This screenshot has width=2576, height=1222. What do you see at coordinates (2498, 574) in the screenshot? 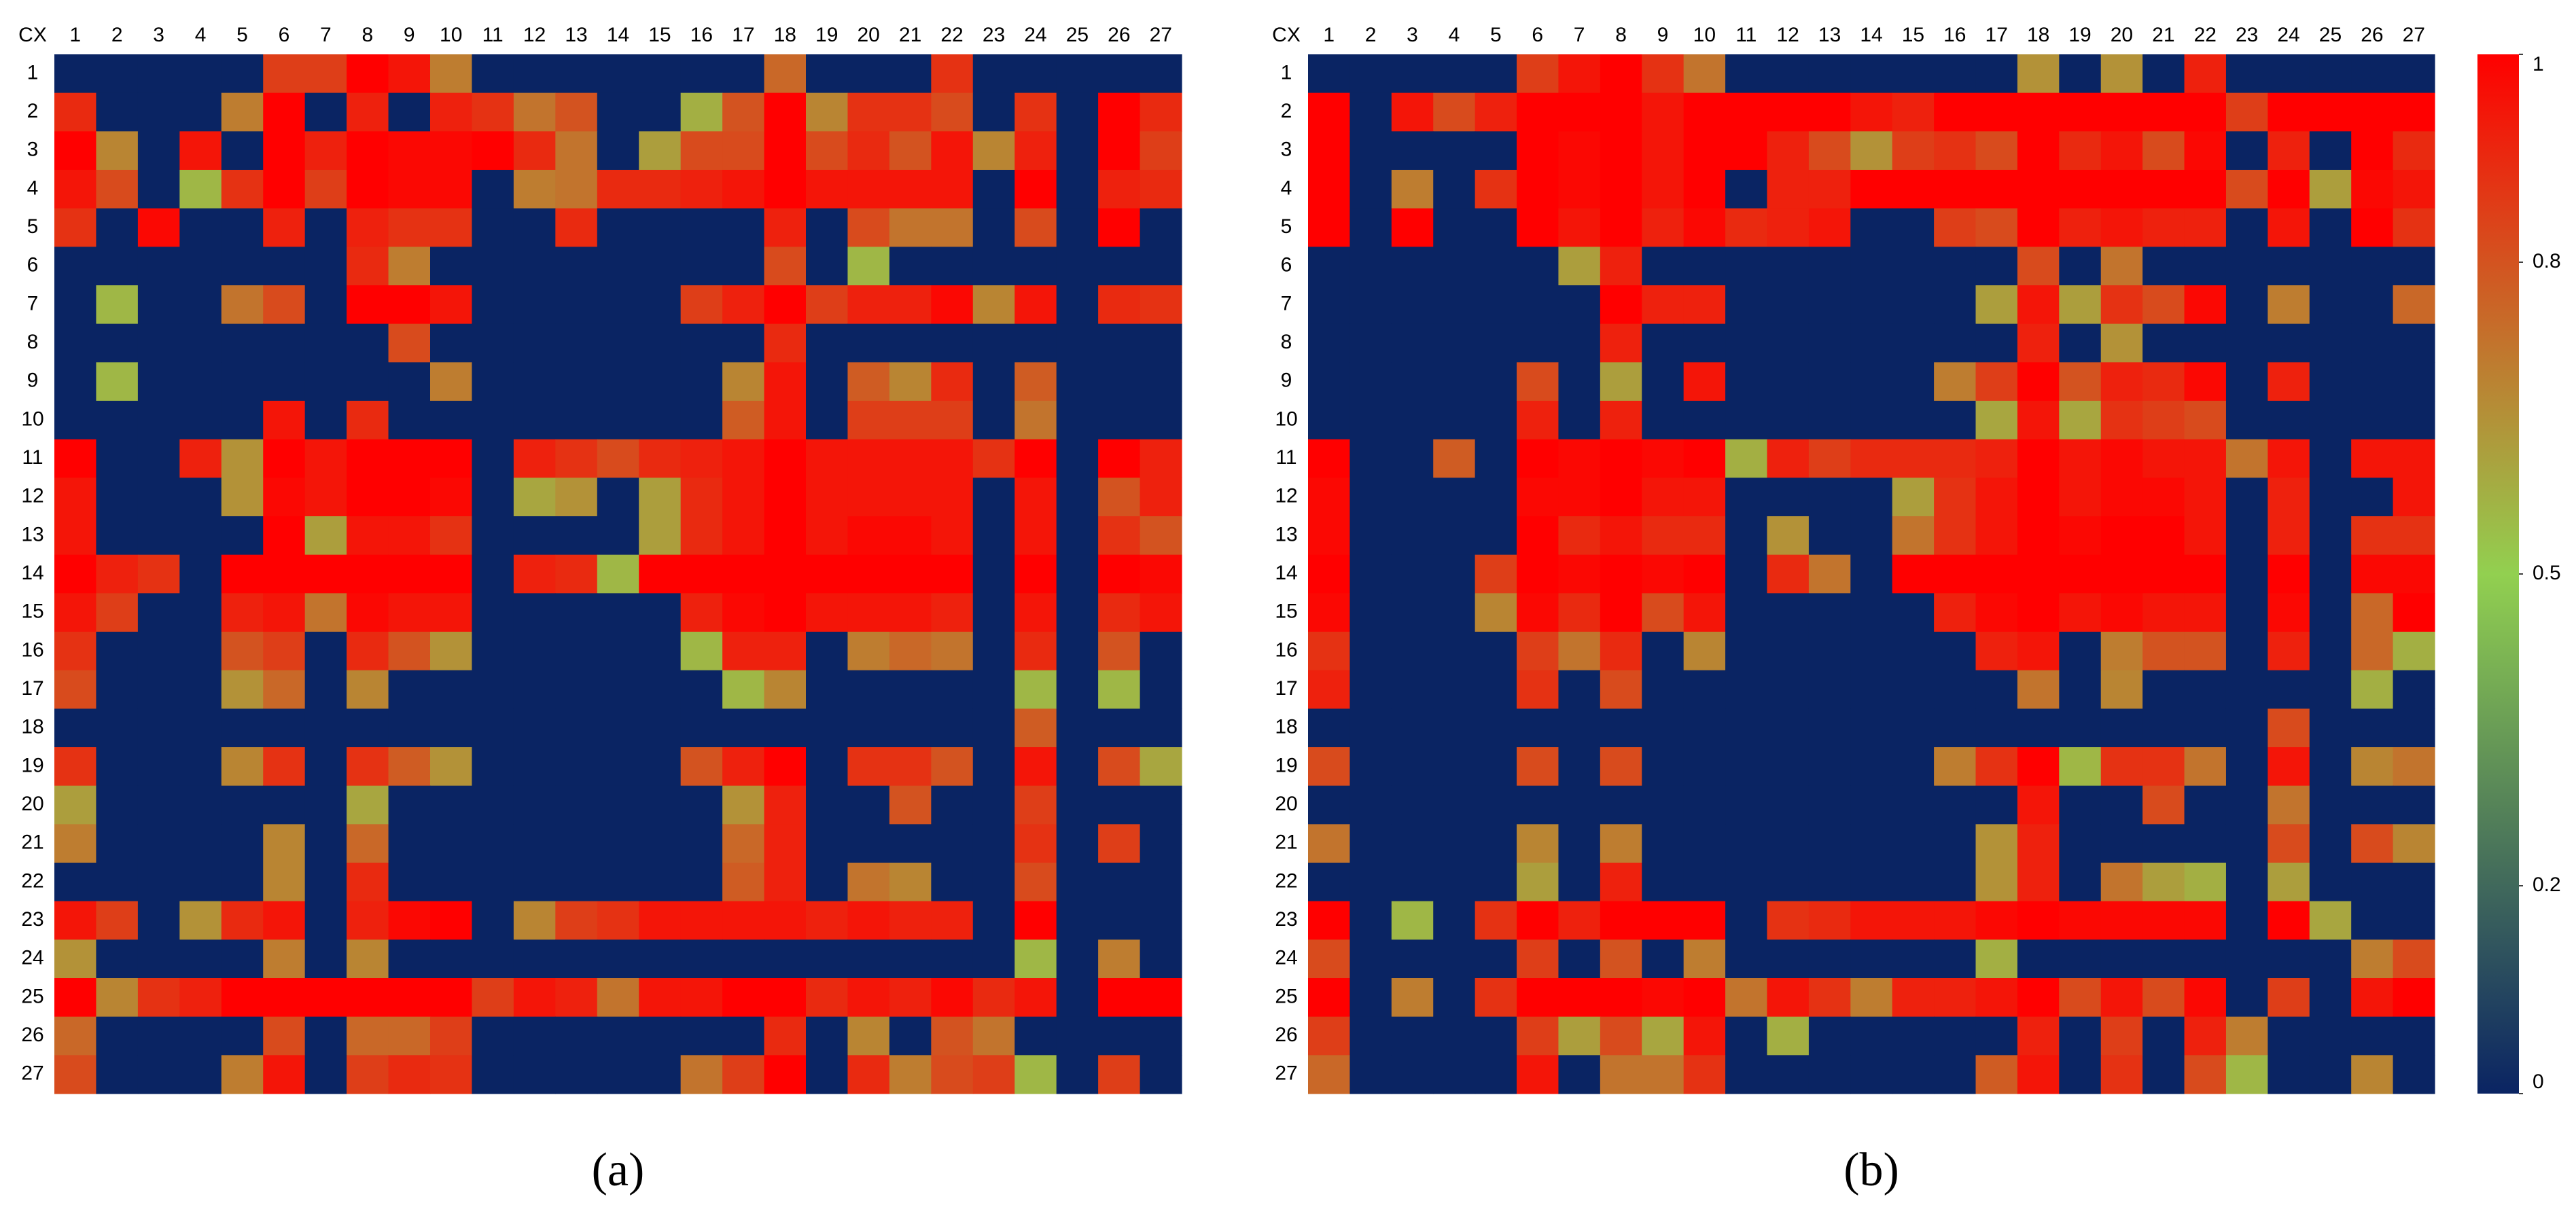
I see `colorbar` at bounding box center [2498, 574].